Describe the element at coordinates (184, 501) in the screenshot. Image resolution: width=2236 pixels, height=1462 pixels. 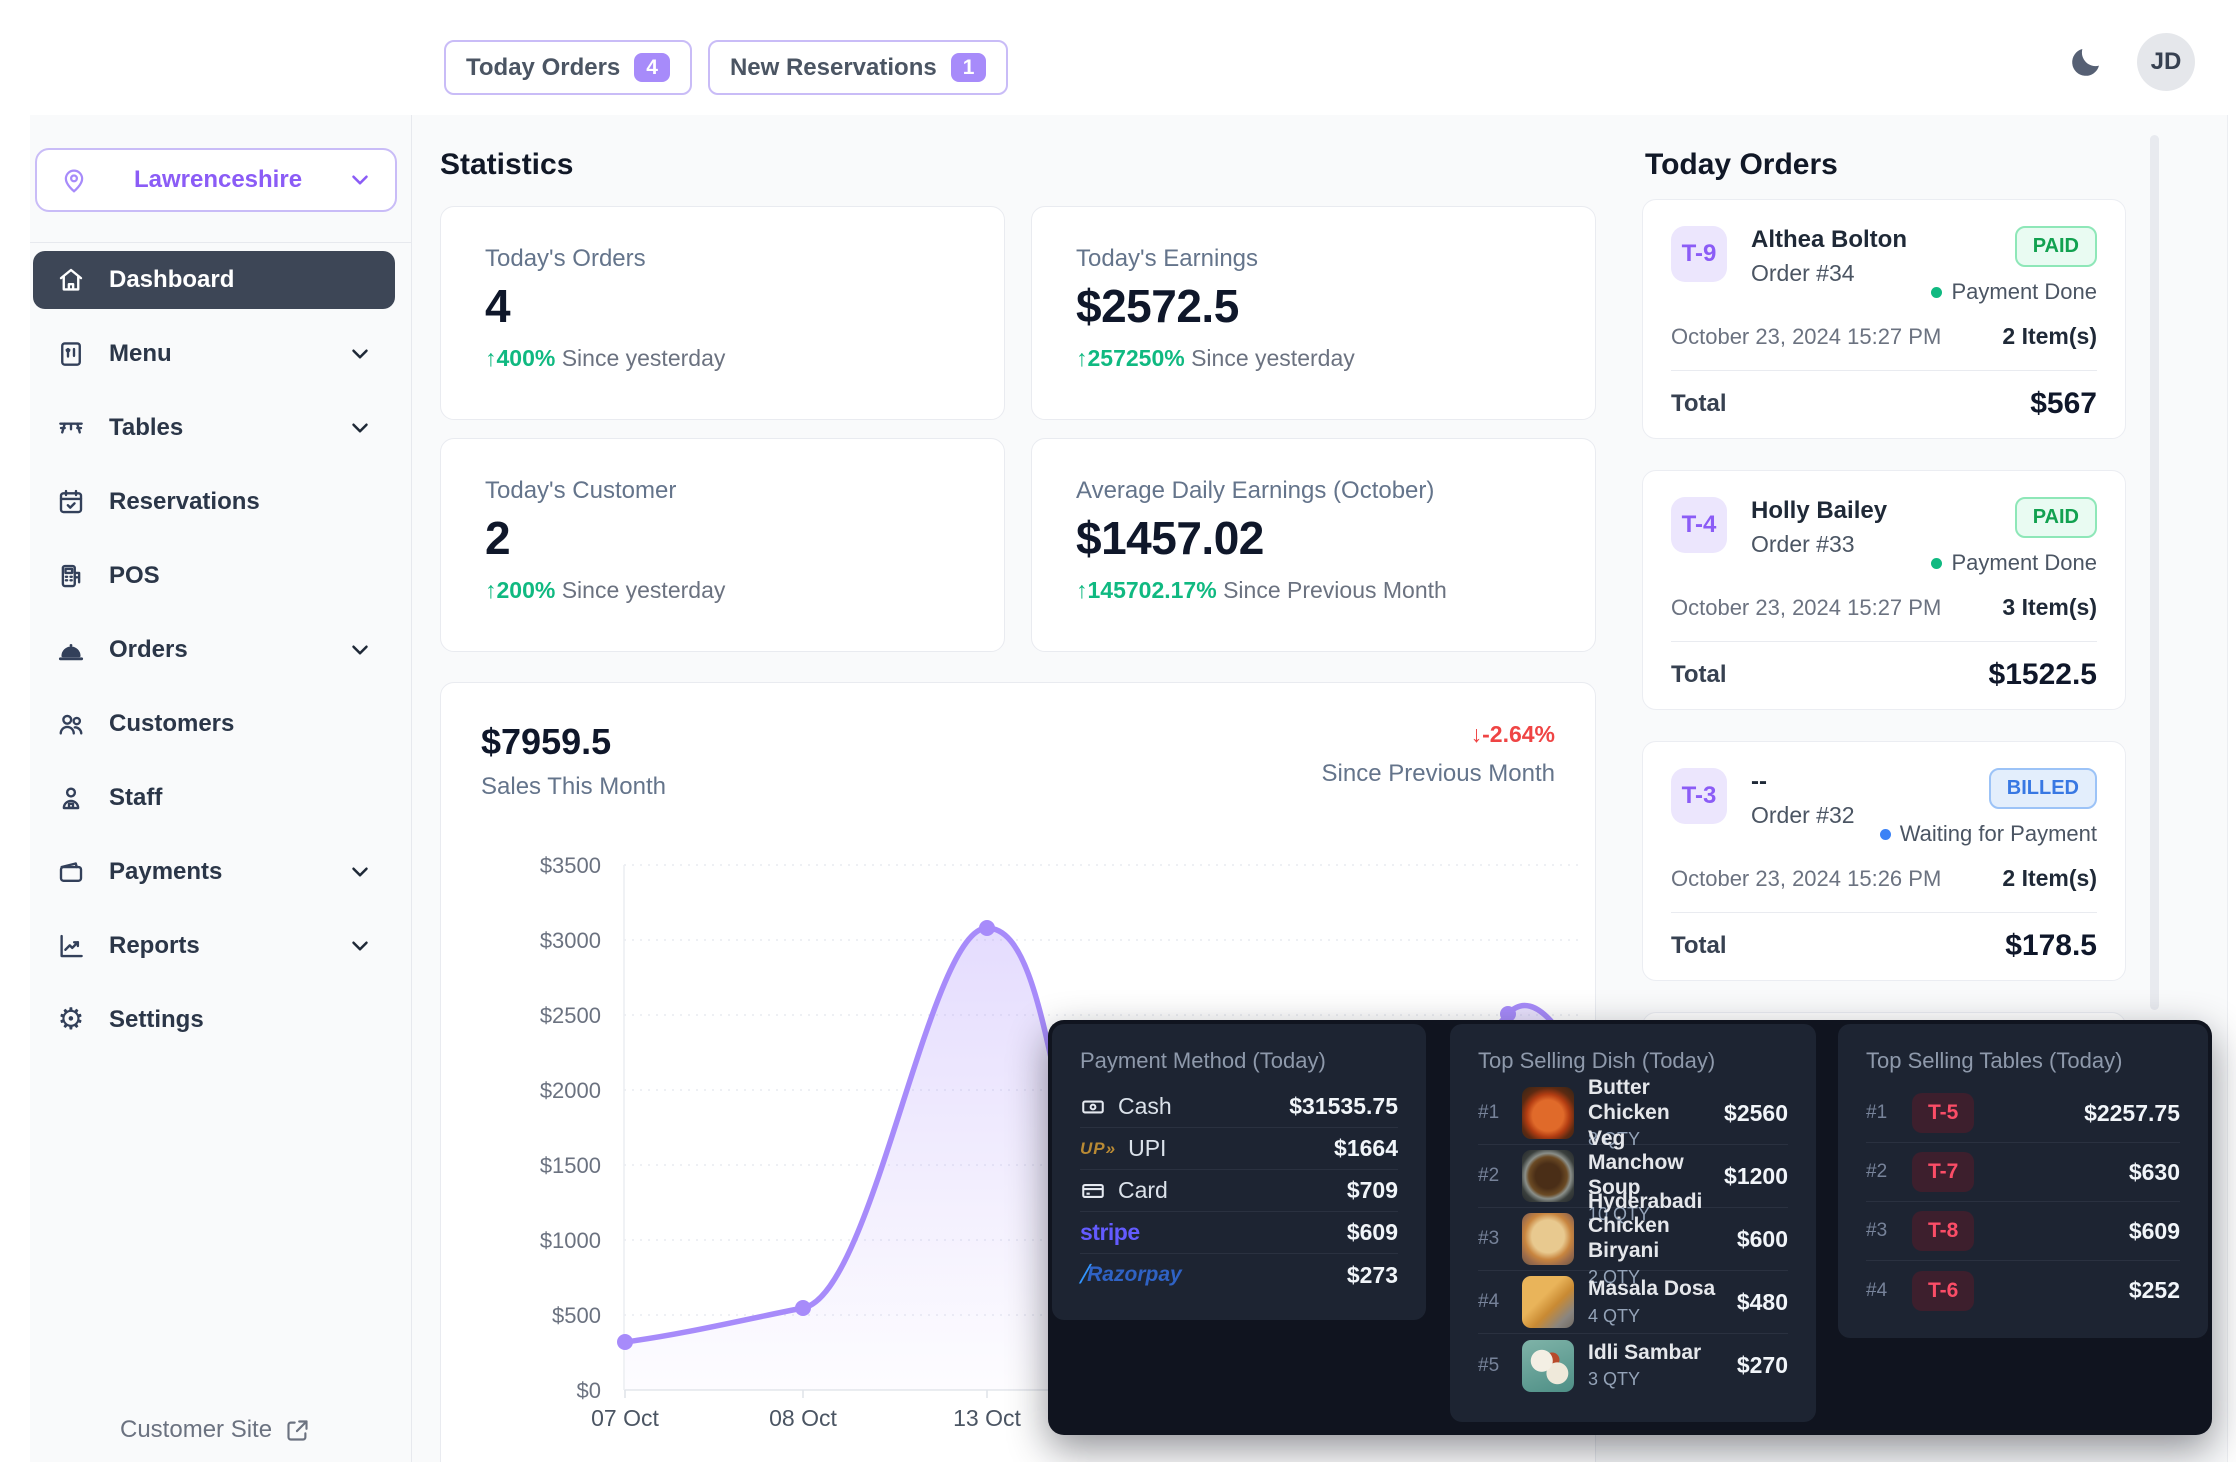
I see `sidebar-item-label: Reservations` at that location.